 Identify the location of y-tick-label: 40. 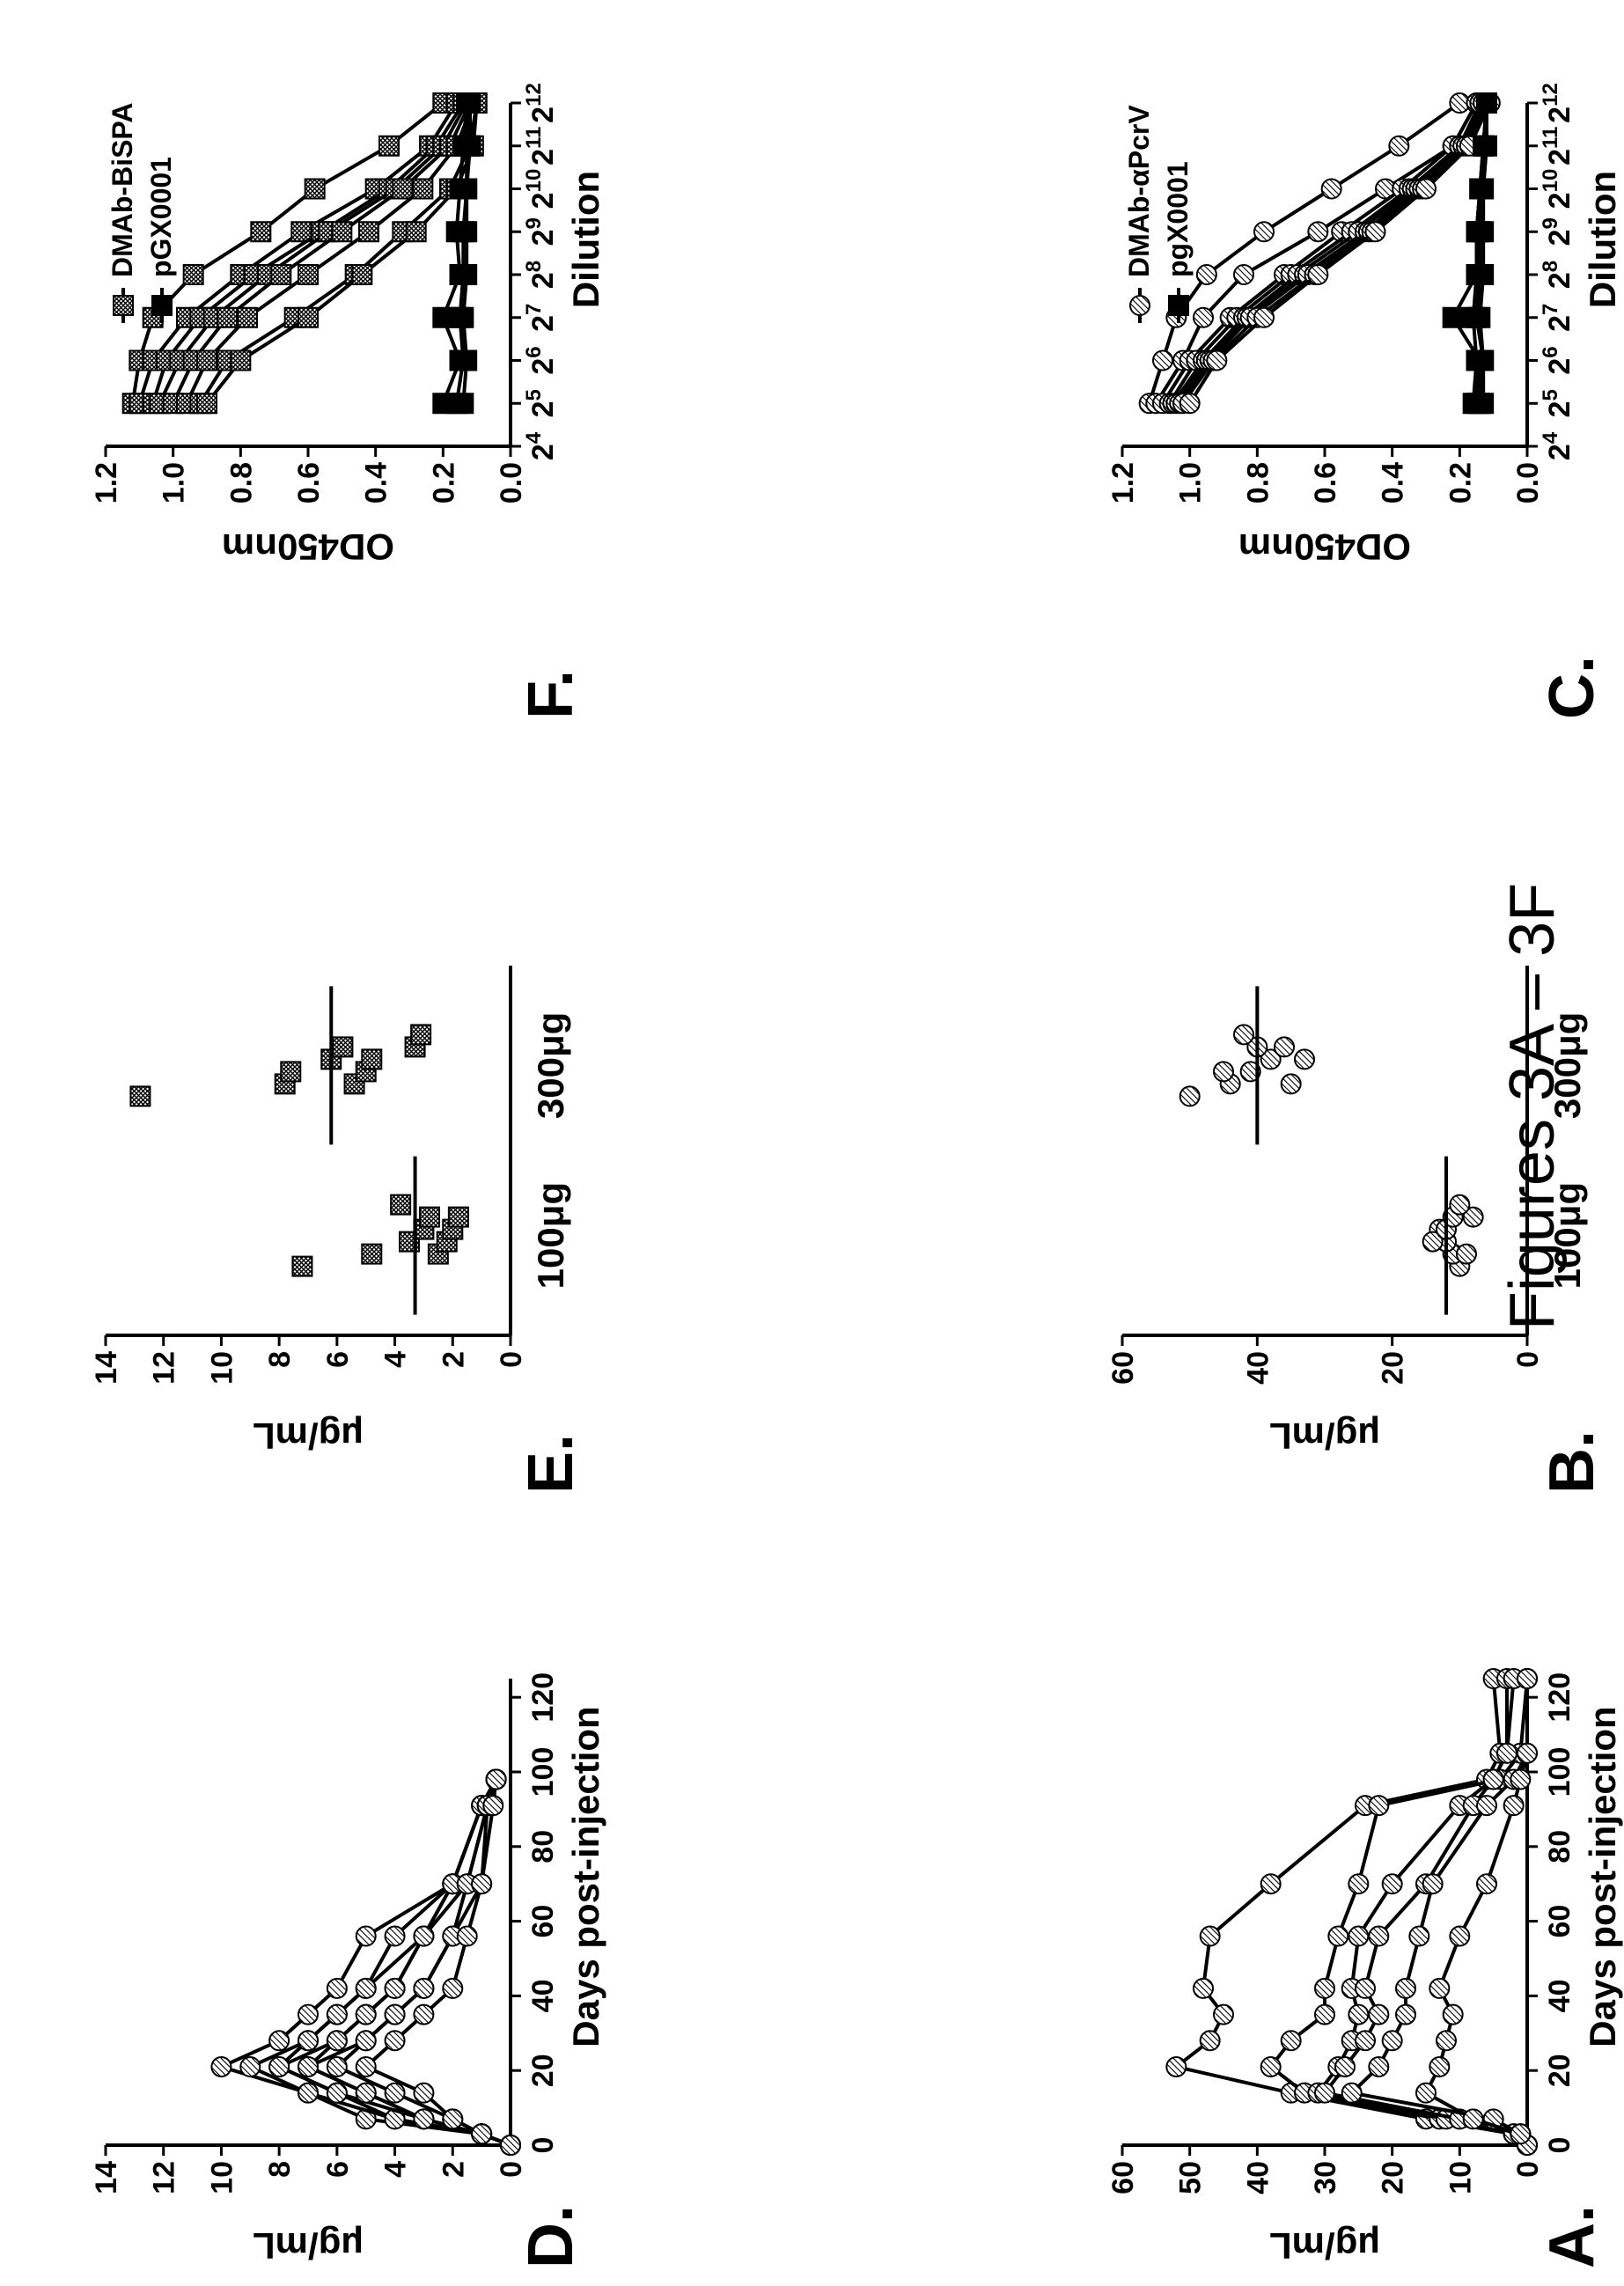
(1258, 1368).